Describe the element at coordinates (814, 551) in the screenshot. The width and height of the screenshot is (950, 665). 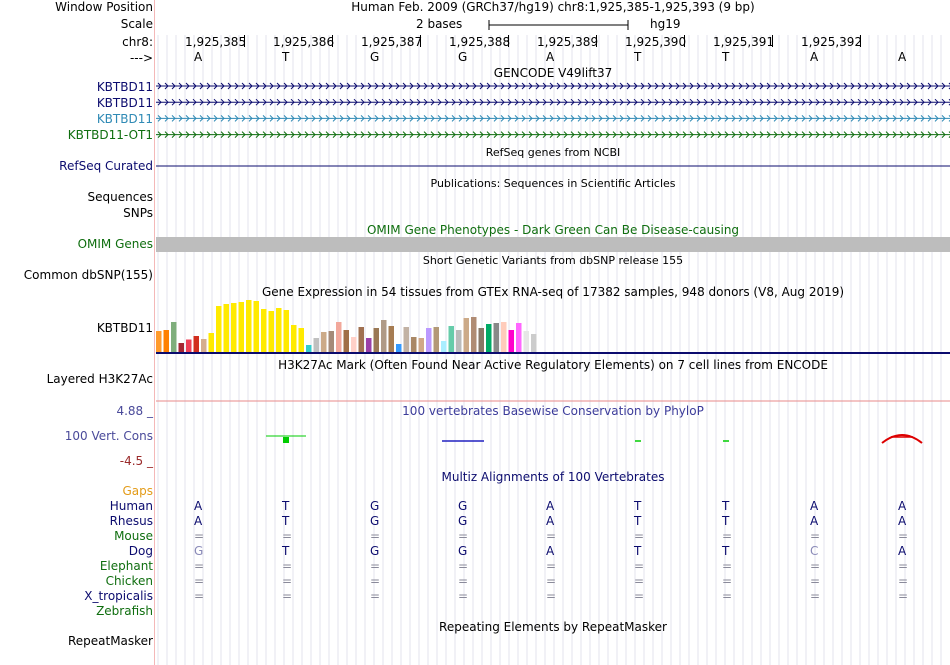
I see `alignment-base: C` at that location.